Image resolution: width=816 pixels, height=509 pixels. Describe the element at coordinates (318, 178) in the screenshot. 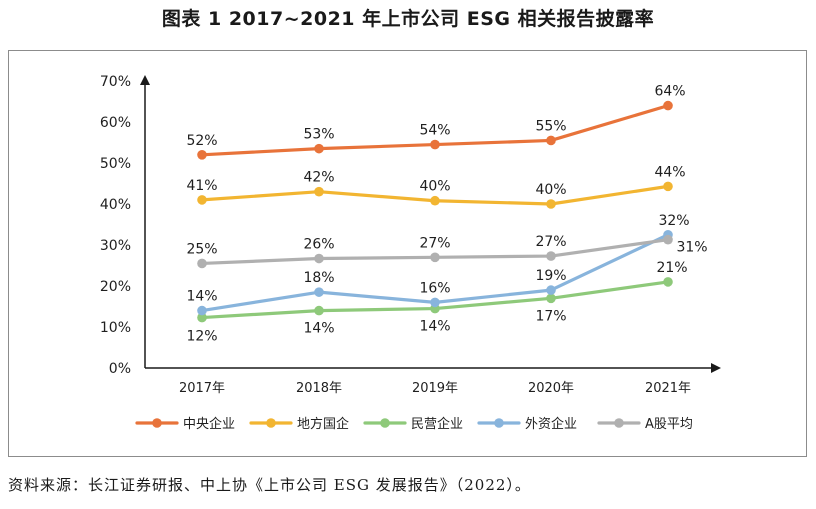

I see `data-label: 42%` at that location.